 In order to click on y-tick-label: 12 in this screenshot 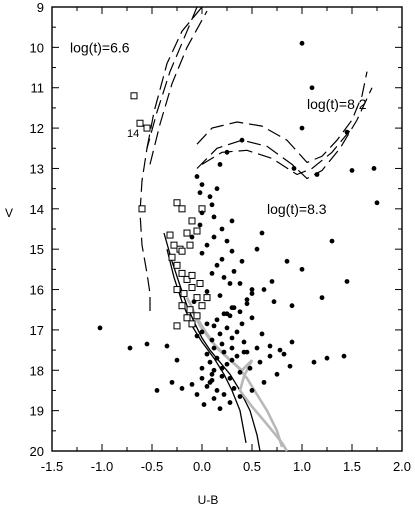, I will do `click(37, 128)`.